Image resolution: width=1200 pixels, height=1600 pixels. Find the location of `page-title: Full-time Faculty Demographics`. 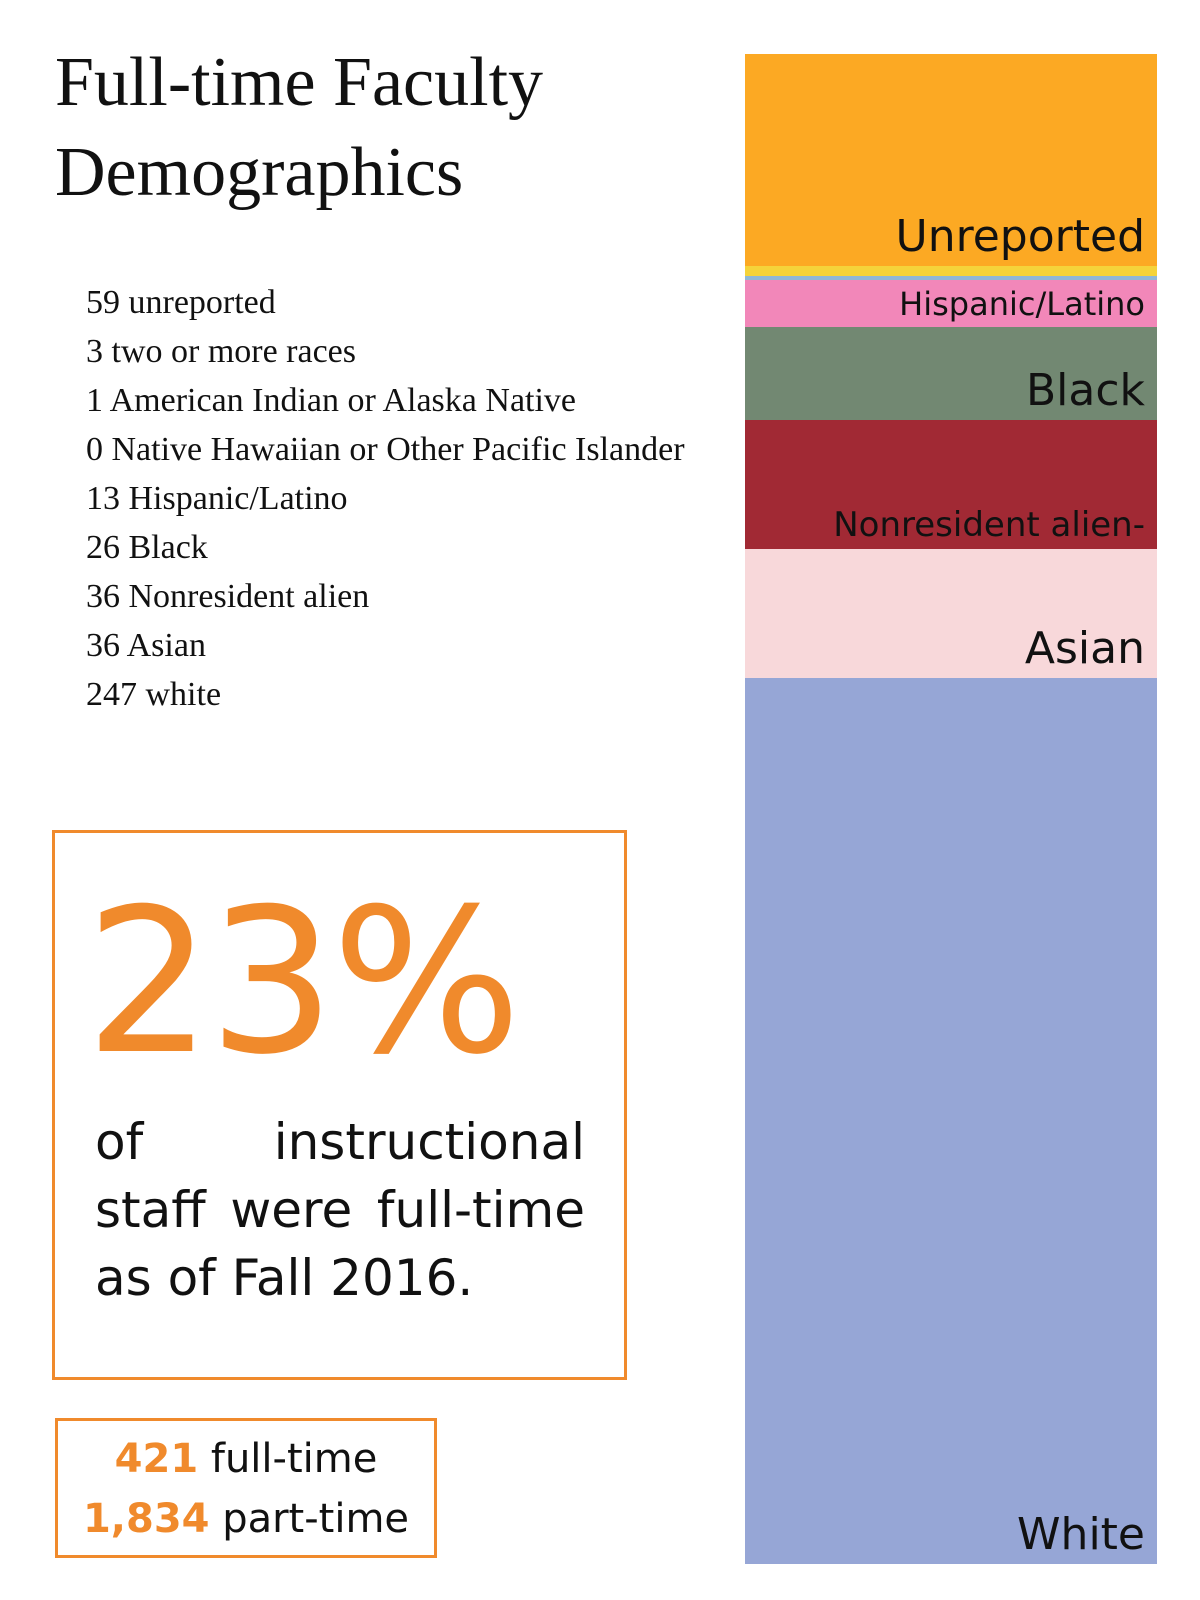

page-title: Full-time Faculty Demographics is located at coordinates (385, 128).